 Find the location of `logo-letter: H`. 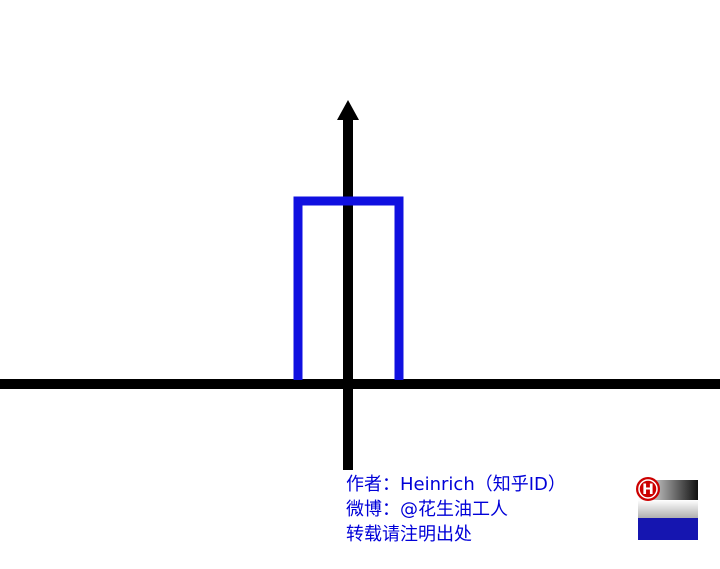

logo-letter: H is located at coordinates (648, 490).